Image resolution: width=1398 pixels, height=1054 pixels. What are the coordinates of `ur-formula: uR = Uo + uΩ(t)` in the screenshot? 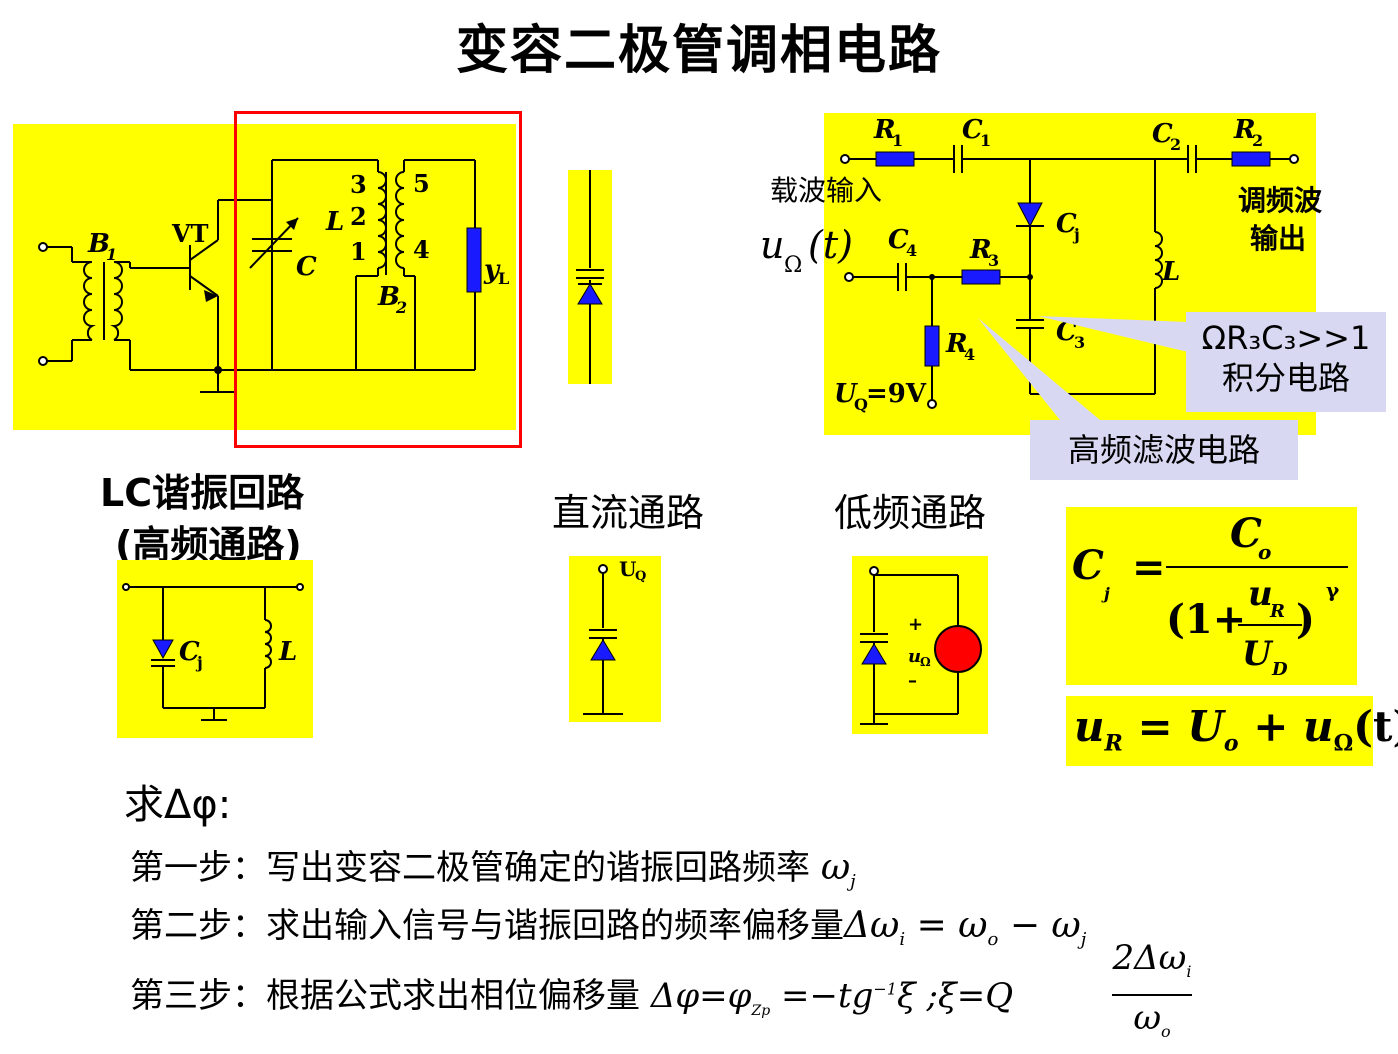 It's located at (1236, 729).